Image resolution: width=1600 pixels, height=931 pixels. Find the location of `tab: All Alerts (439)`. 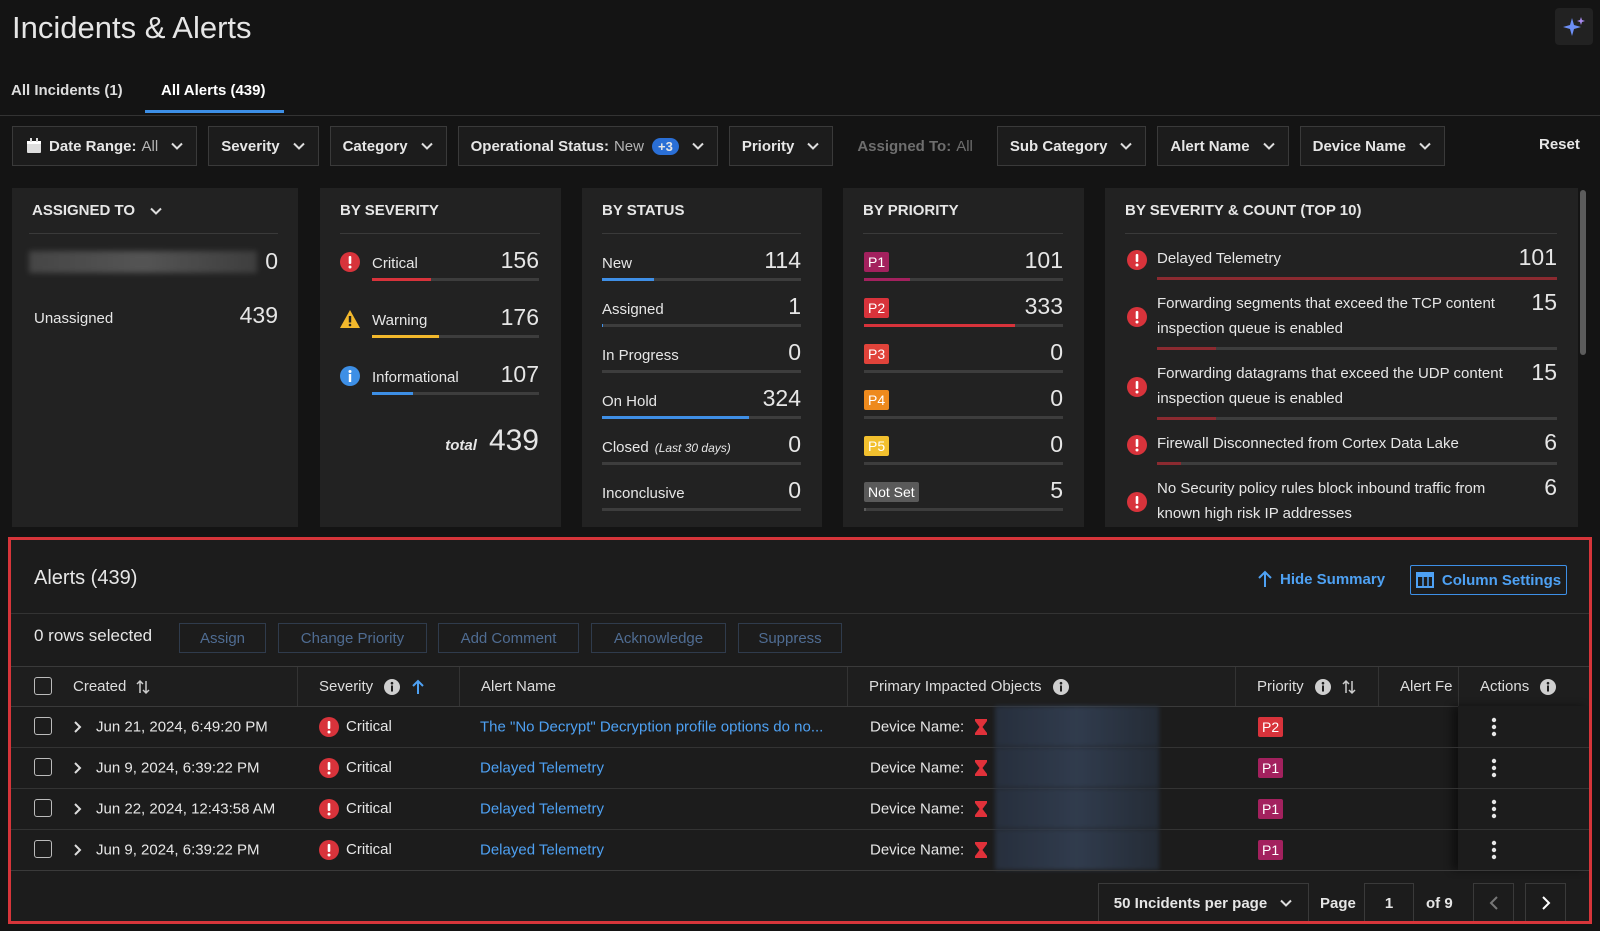

tab: All Alerts (439) is located at coordinates (213, 90).